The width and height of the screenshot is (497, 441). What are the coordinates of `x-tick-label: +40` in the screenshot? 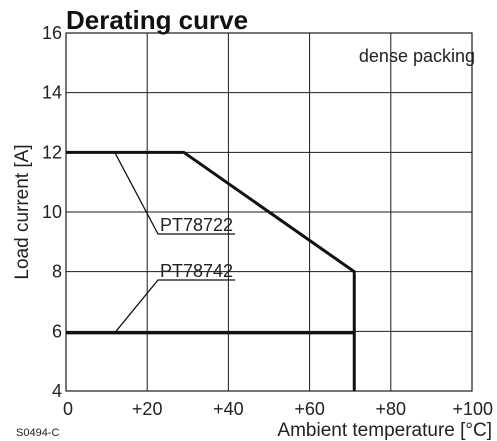 It's located at (228, 409).